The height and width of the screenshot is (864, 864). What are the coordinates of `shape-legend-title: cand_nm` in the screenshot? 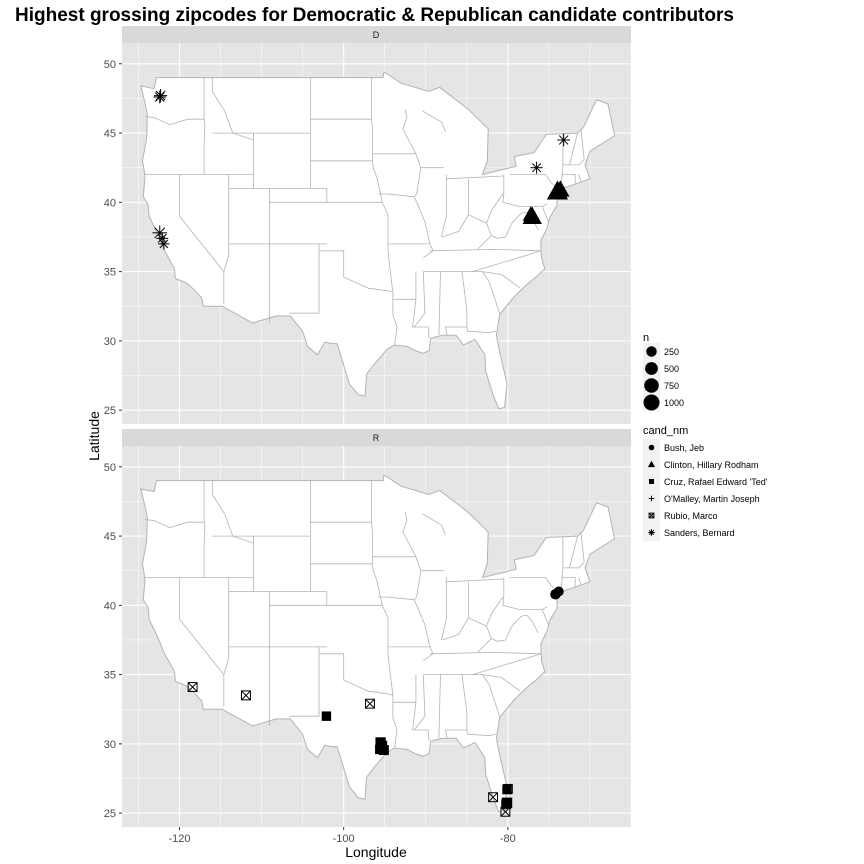 It's located at (665, 431).